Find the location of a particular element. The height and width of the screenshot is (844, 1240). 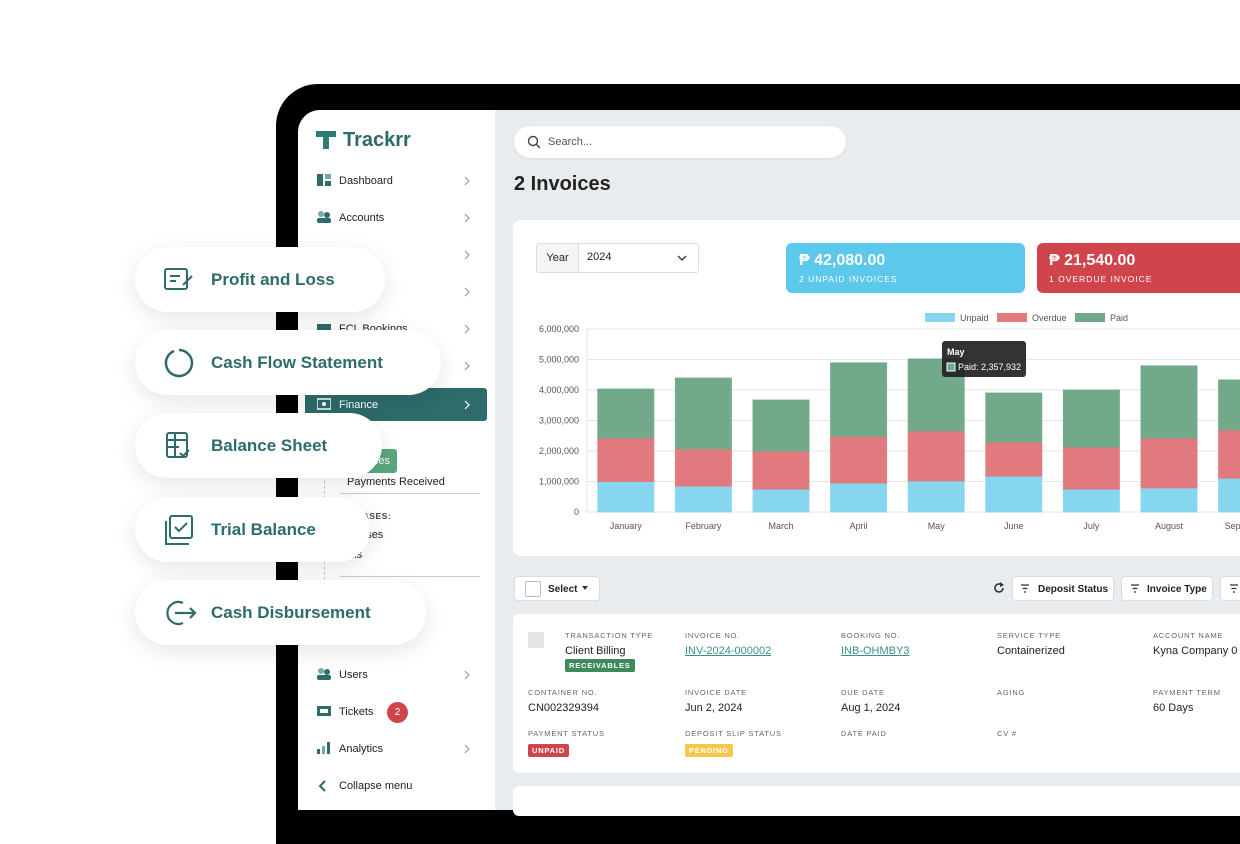

dropdown-caret is located at coordinates (682, 258).